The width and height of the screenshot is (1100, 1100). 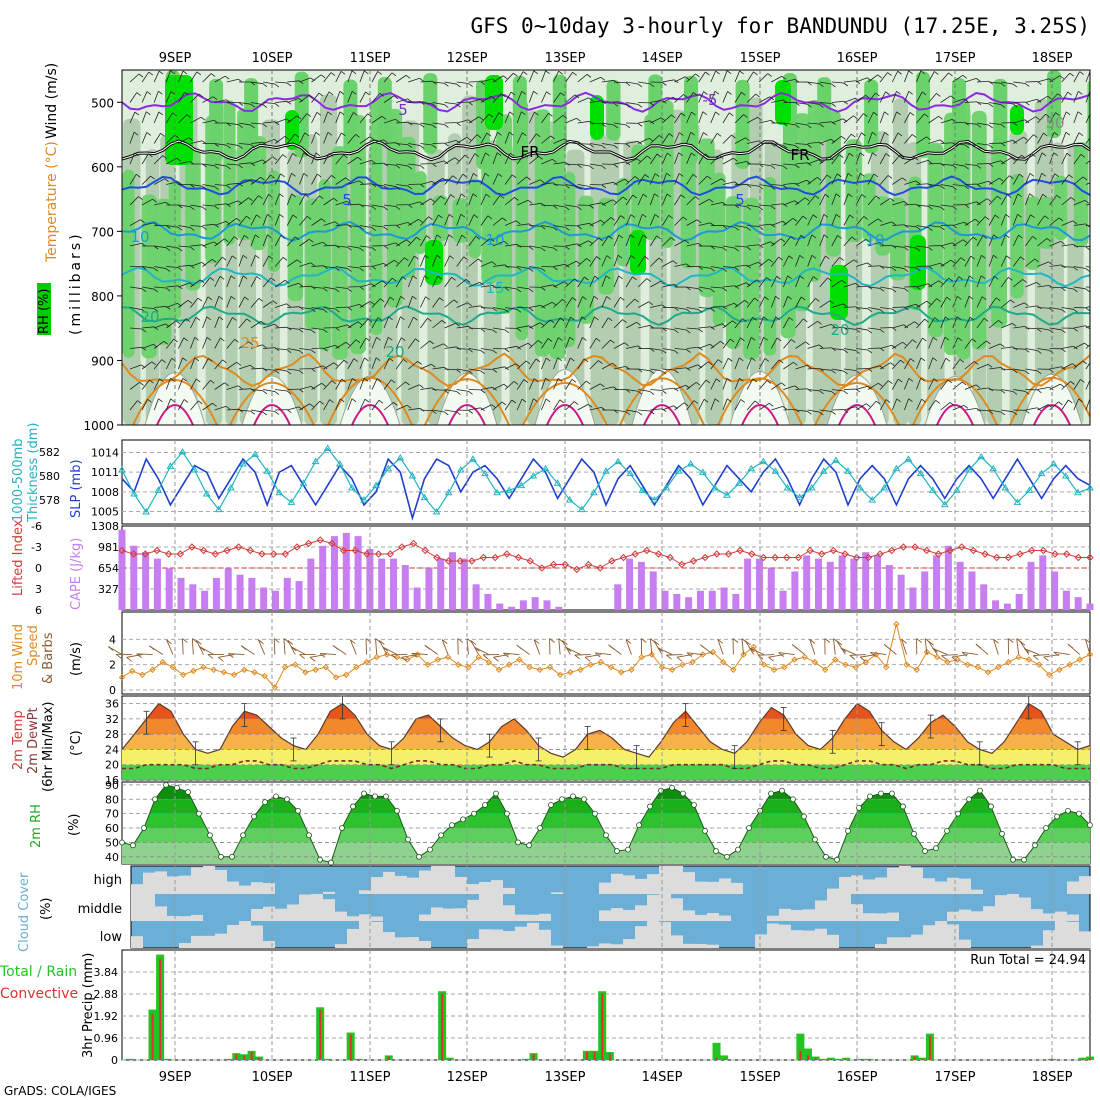 What do you see at coordinates (1041, 473) in the screenshot?
I see `thickness-point` at bounding box center [1041, 473].